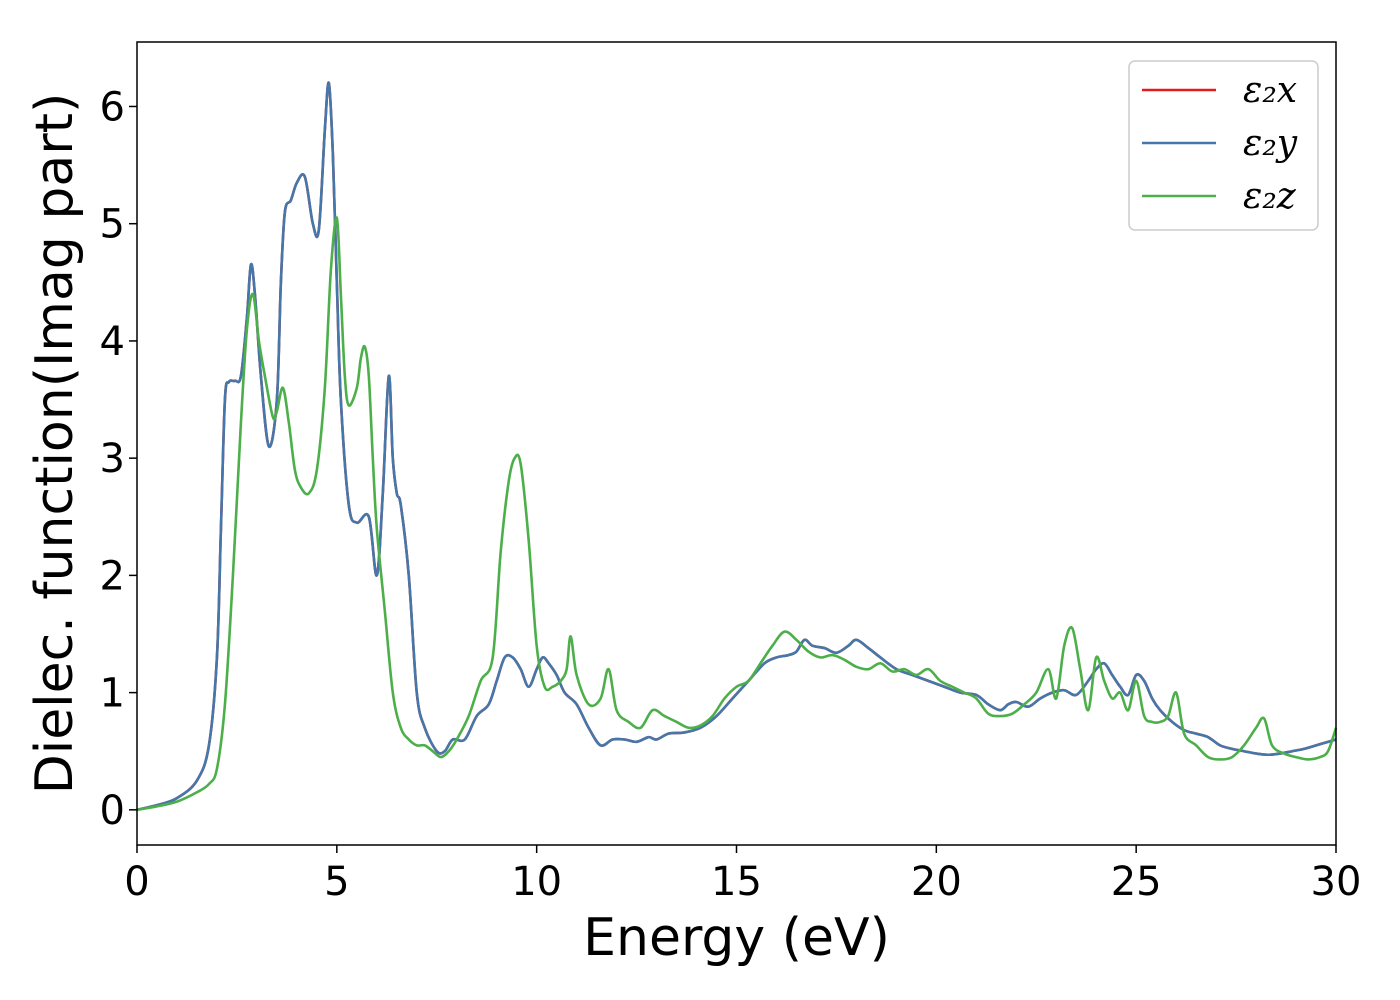  Describe the element at coordinates (1270, 143) in the screenshot. I see `legend-label: ε₂y` at that location.